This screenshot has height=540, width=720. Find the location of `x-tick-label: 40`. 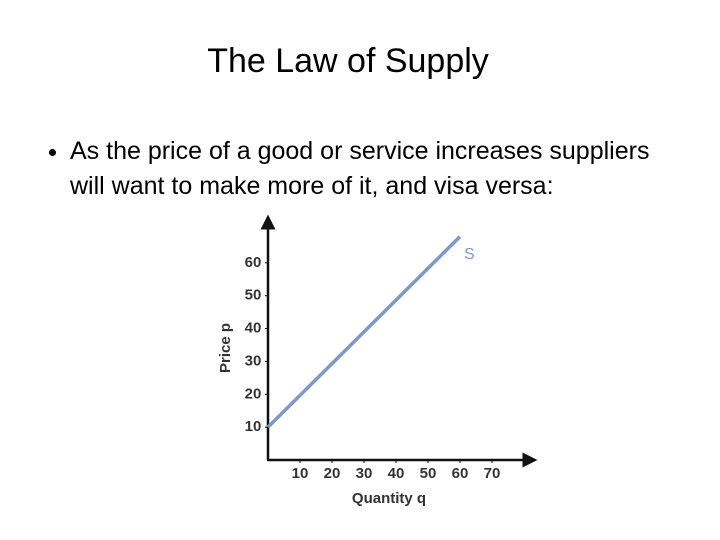

x-tick-label: 40 is located at coordinates (396, 473).